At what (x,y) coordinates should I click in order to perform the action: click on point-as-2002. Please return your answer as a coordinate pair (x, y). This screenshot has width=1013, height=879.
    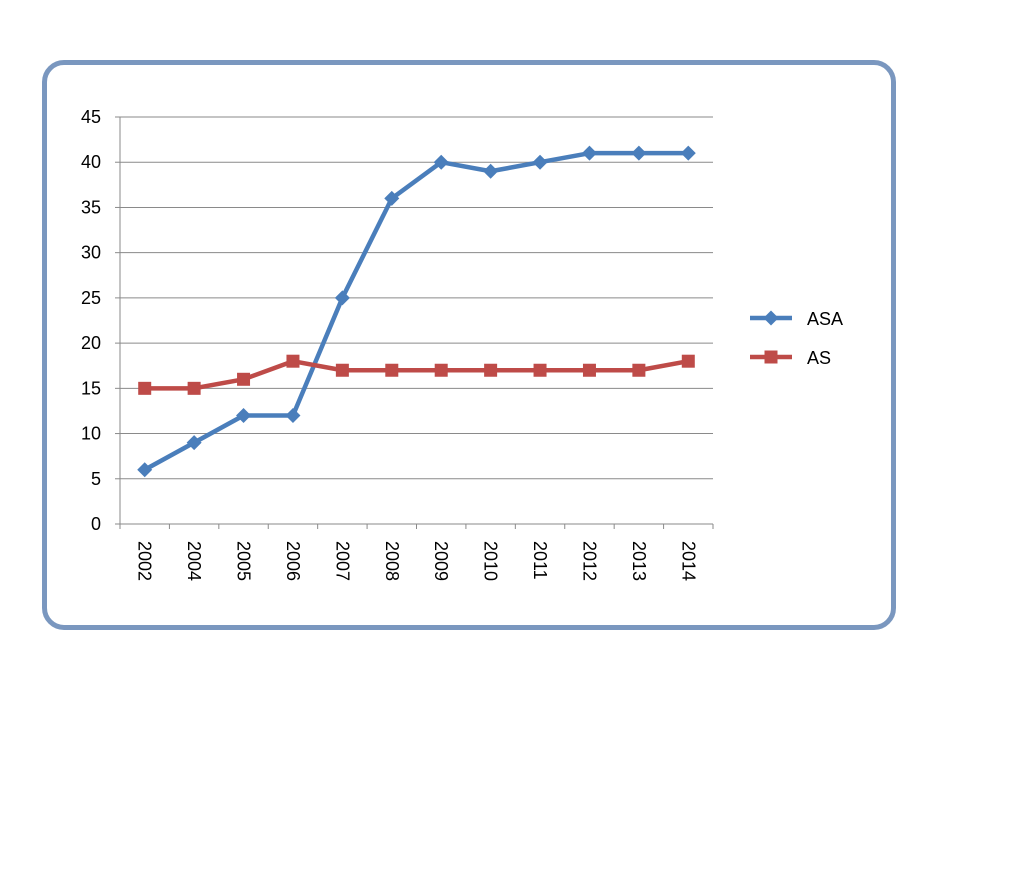
    Looking at the image, I should click on (145, 388).